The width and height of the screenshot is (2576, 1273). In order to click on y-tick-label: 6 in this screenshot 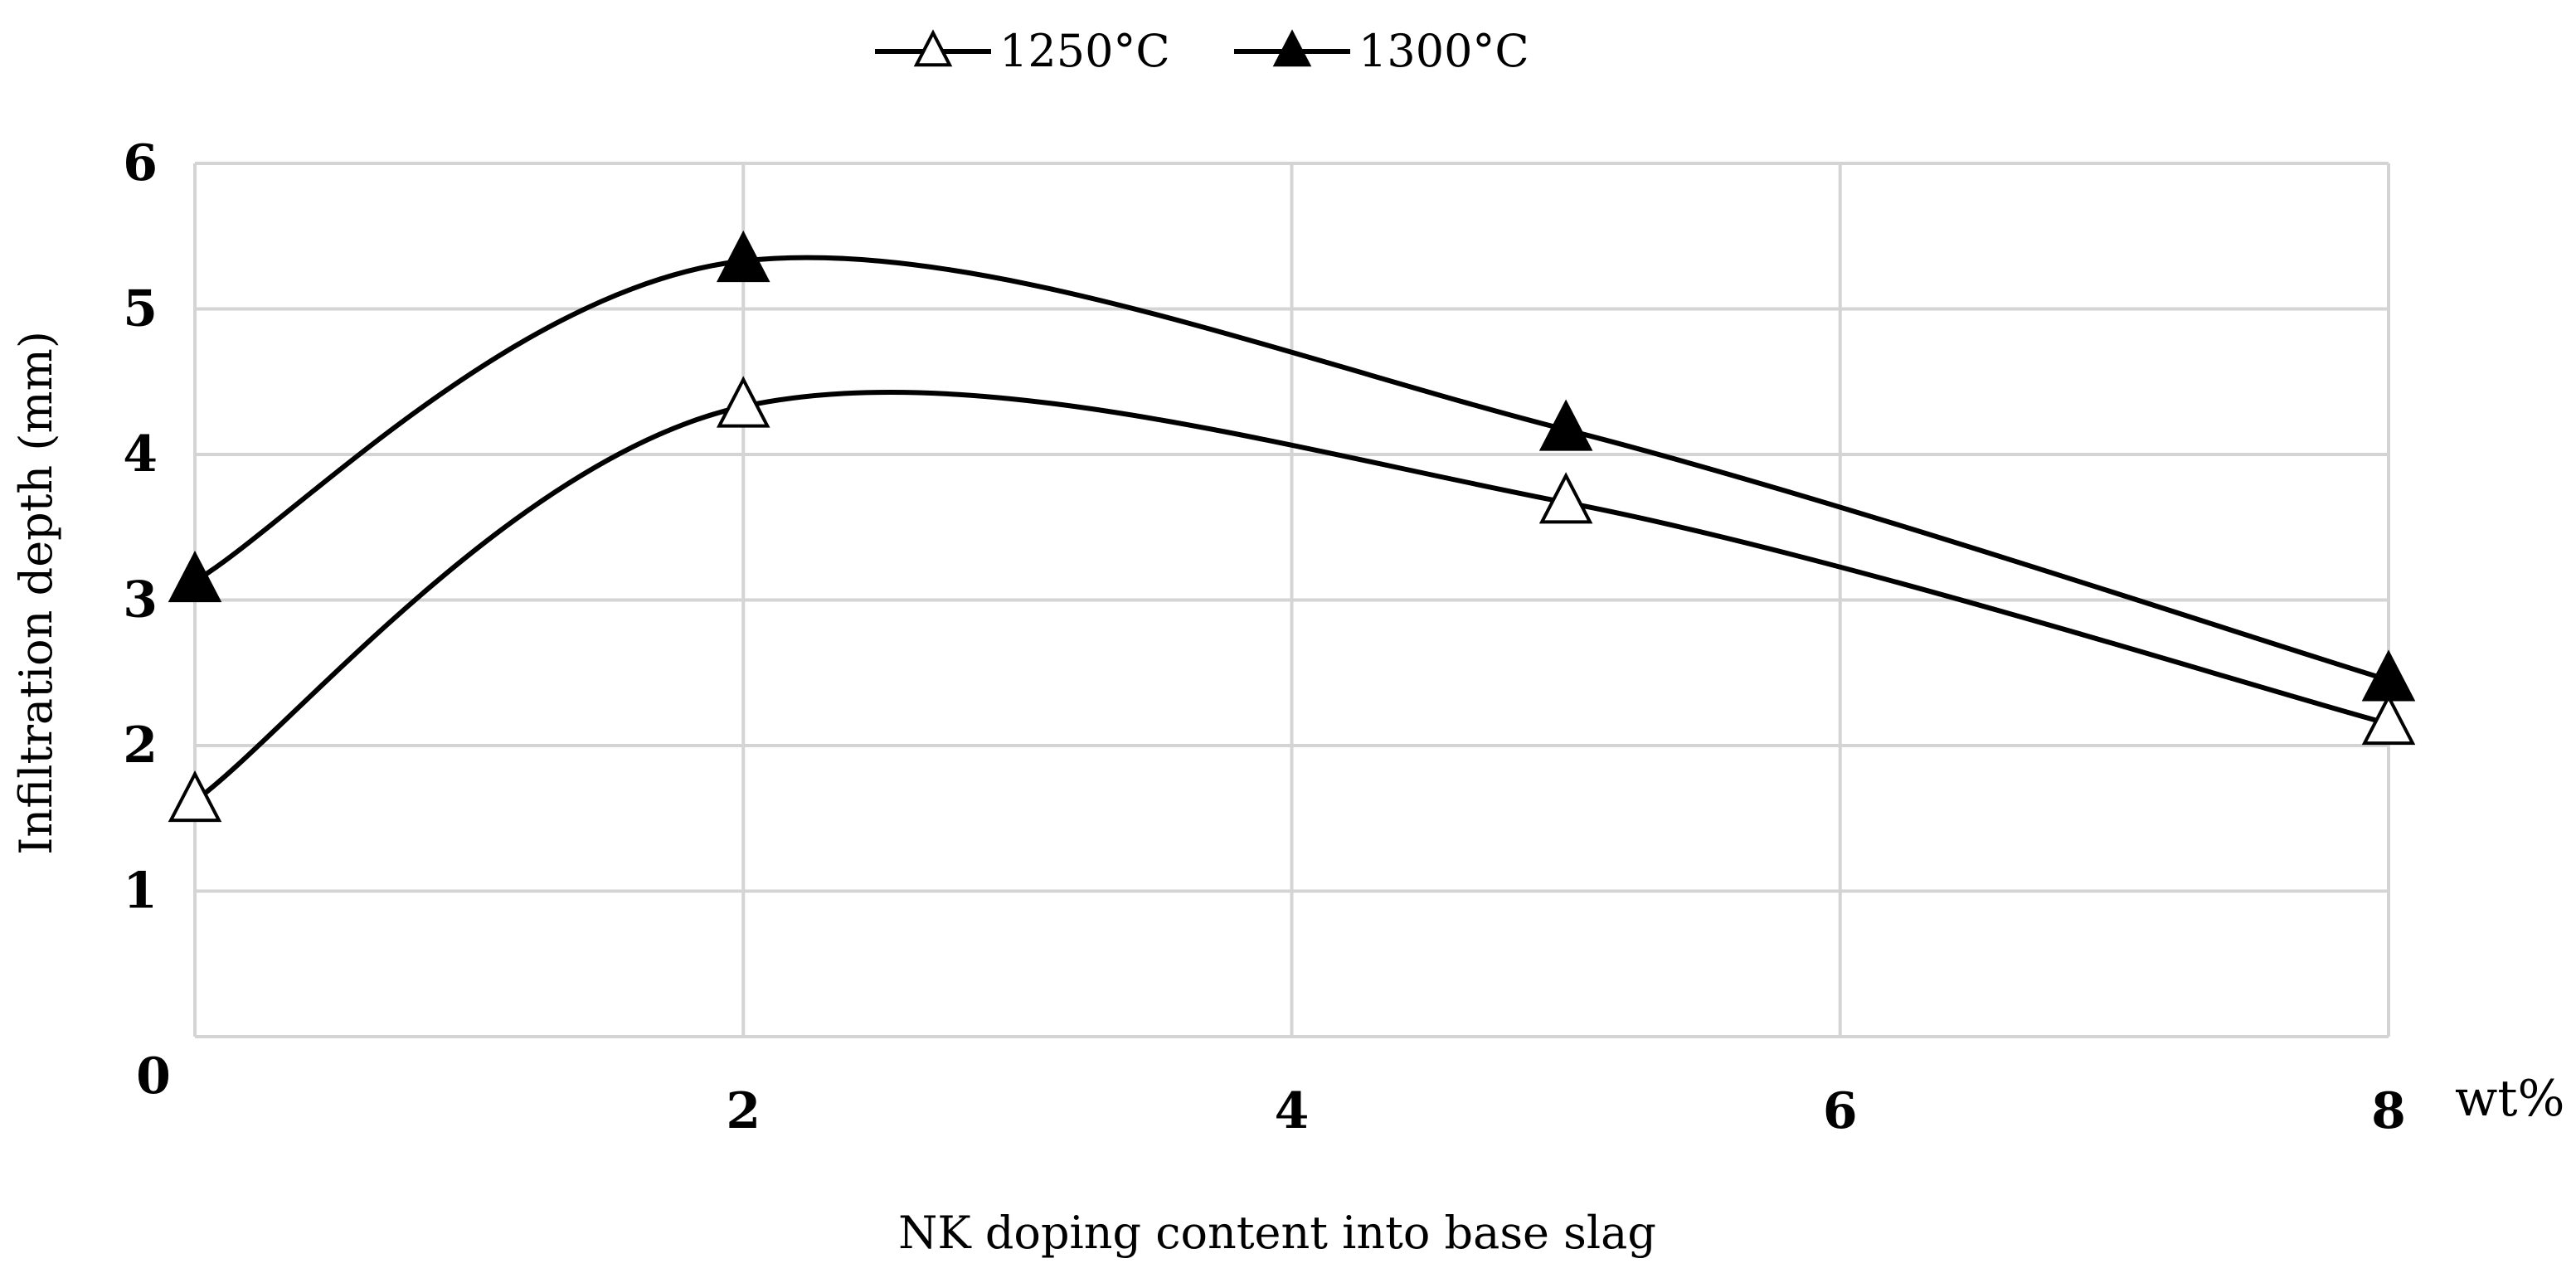, I will do `click(140, 163)`.